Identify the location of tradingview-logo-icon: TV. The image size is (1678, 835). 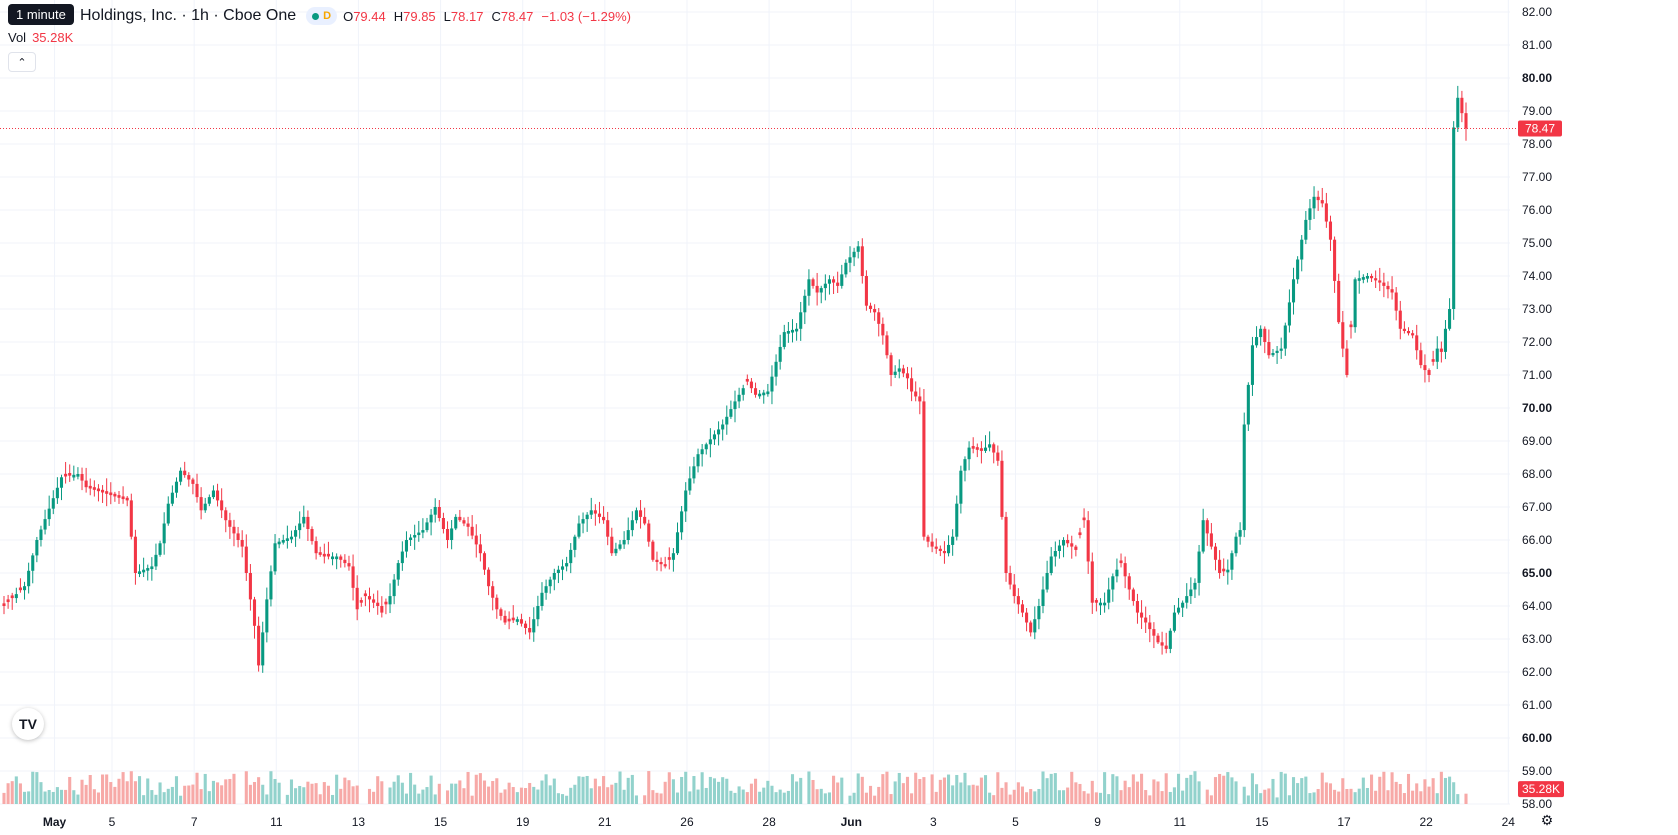
(28, 724).